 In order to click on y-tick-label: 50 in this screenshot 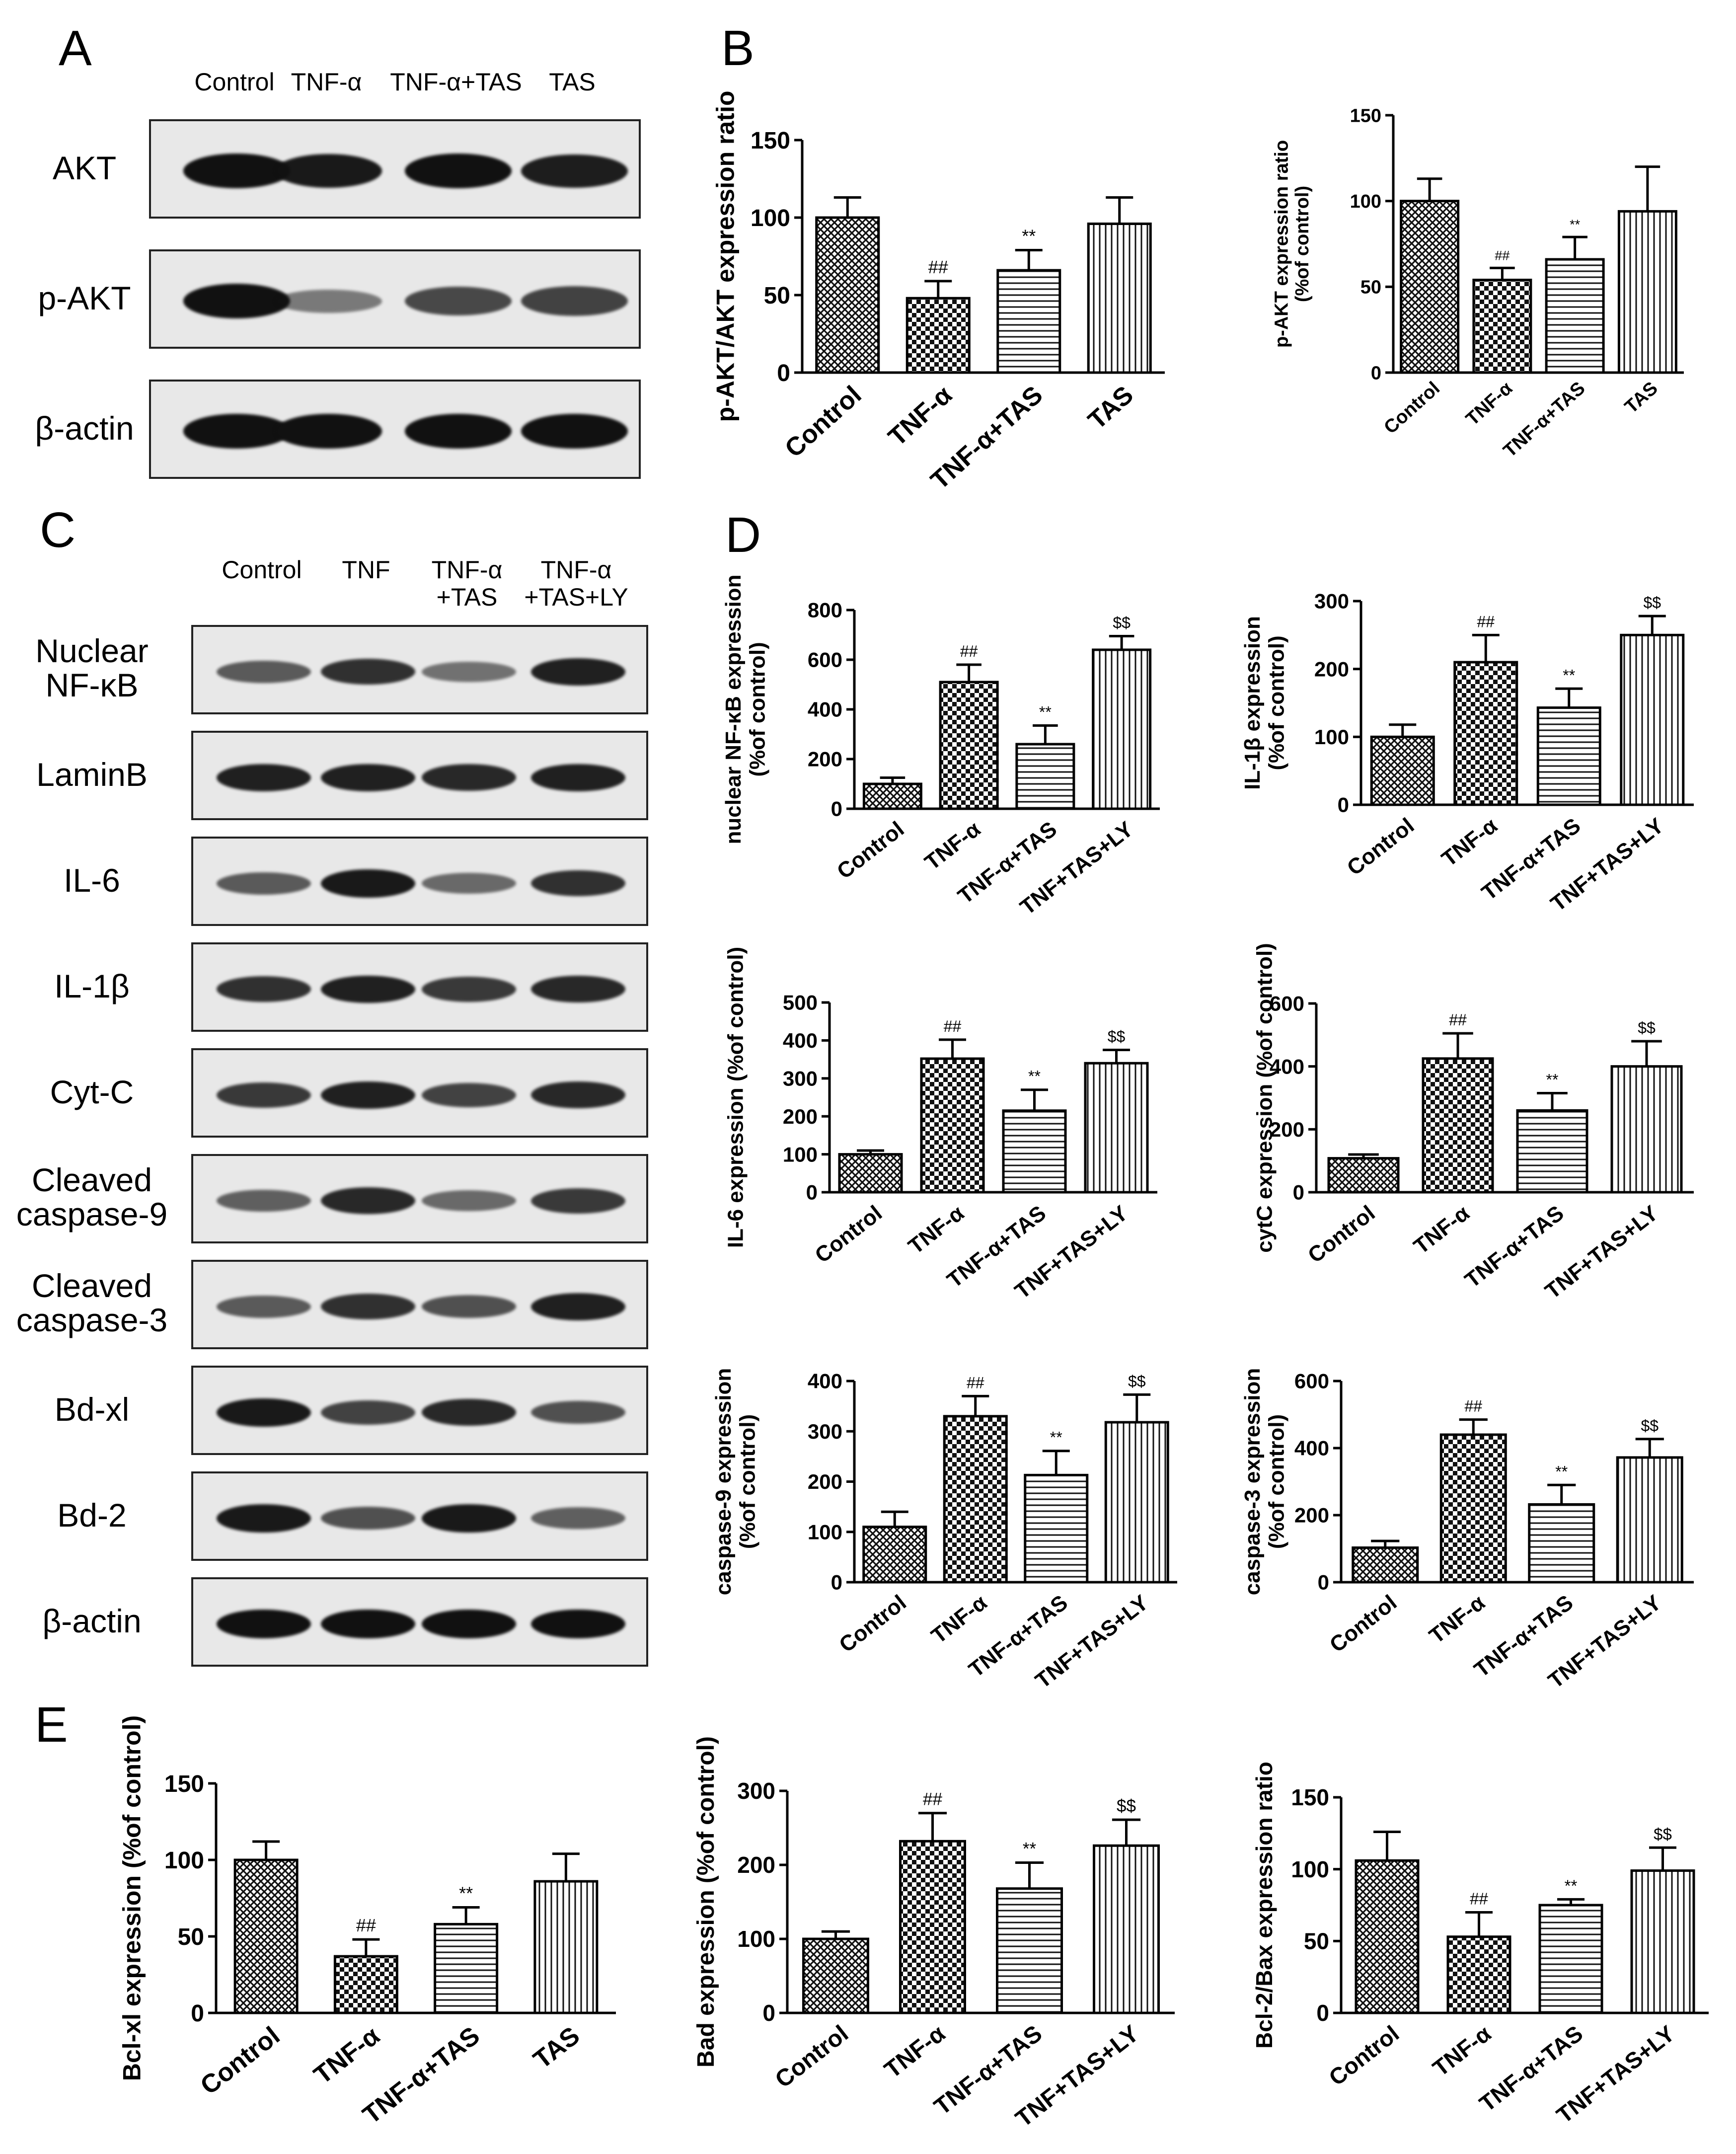, I will do `click(1317, 1941)`.